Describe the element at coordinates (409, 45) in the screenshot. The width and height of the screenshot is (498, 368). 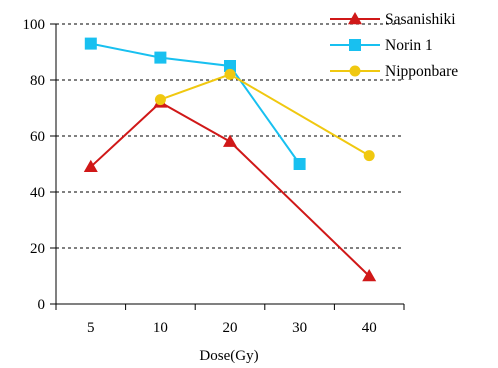
I see `legend-label: Norin 1` at that location.